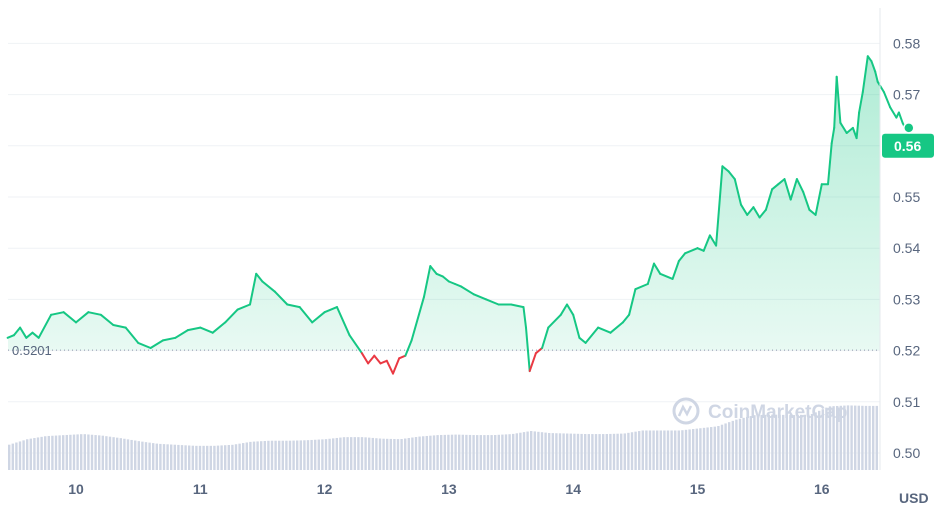 This screenshot has height=523, width=943. What do you see at coordinates (906, 453) in the screenshot?
I see `y-tick-label: 0.50` at bounding box center [906, 453].